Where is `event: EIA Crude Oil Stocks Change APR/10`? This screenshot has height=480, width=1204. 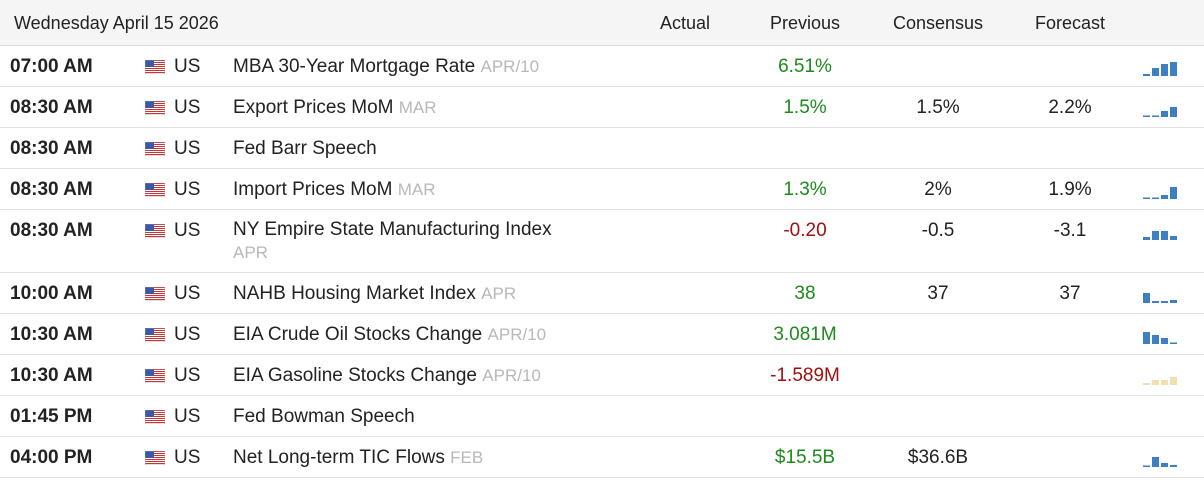
event: EIA Crude Oil Stocks Change APR/10 is located at coordinates (389, 335).